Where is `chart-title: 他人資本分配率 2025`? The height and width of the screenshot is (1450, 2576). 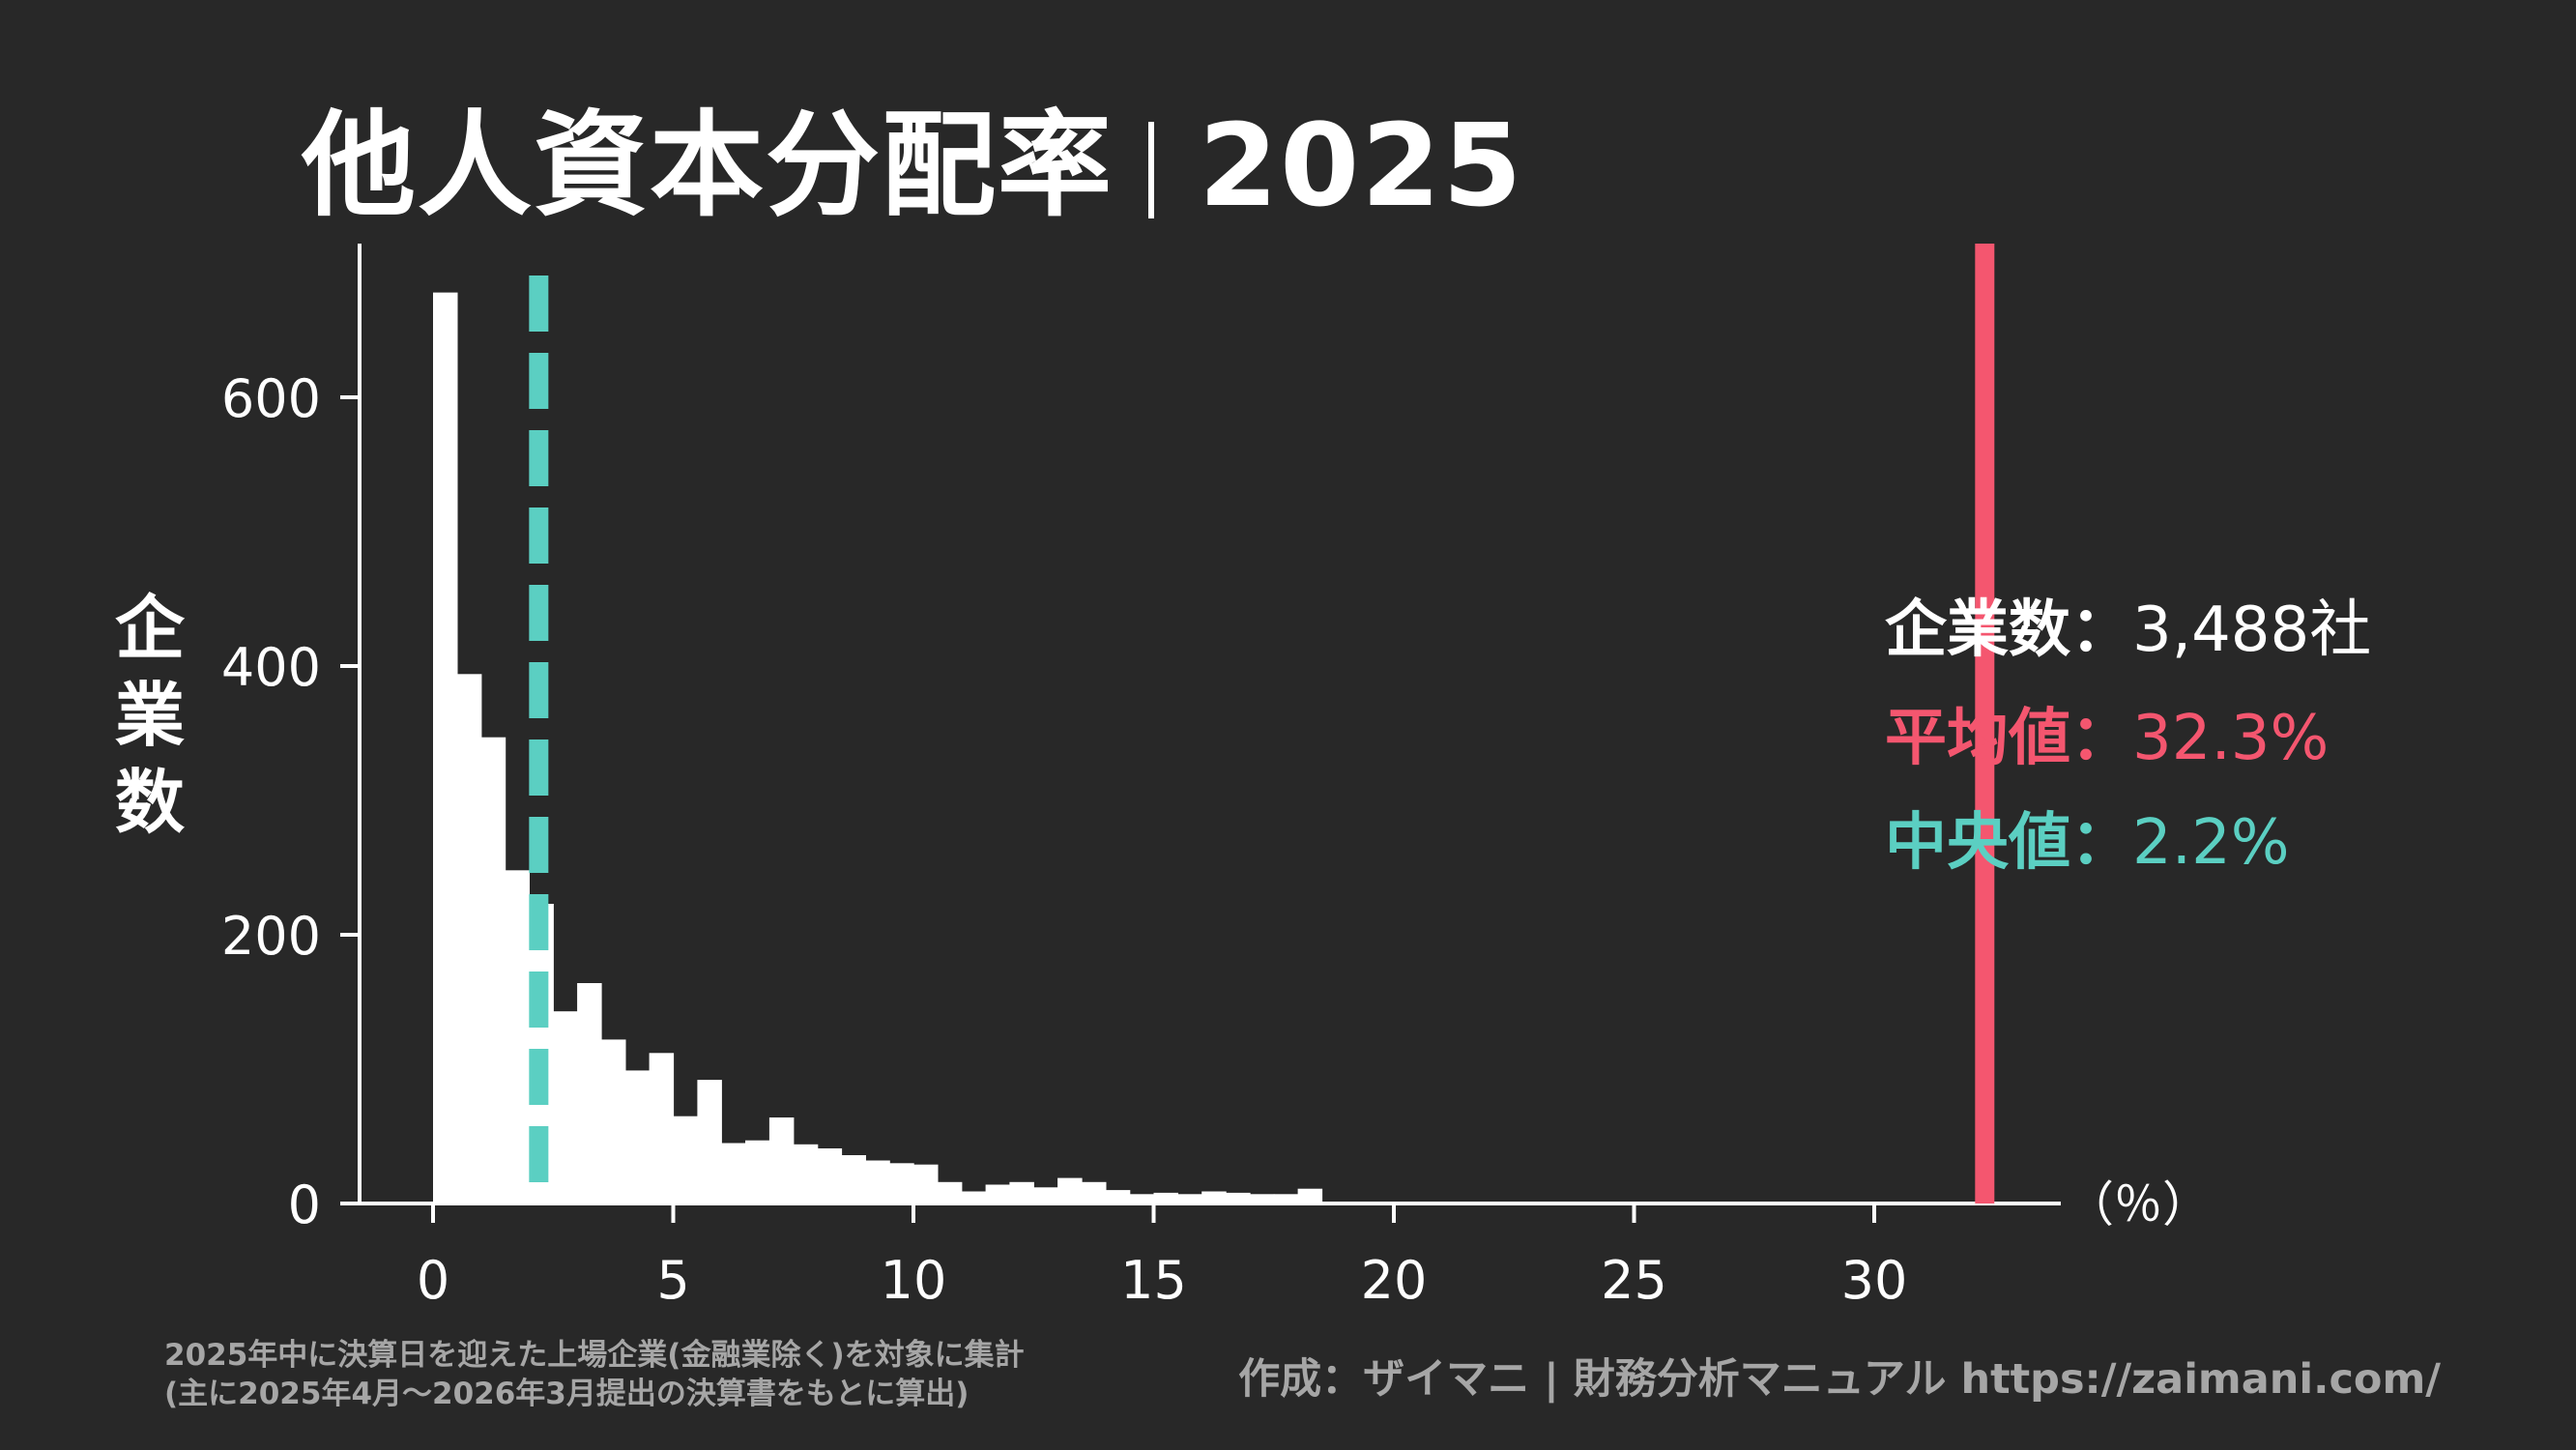
chart-title: 他人資本分配率 2025 is located at coordinates (912, 155).